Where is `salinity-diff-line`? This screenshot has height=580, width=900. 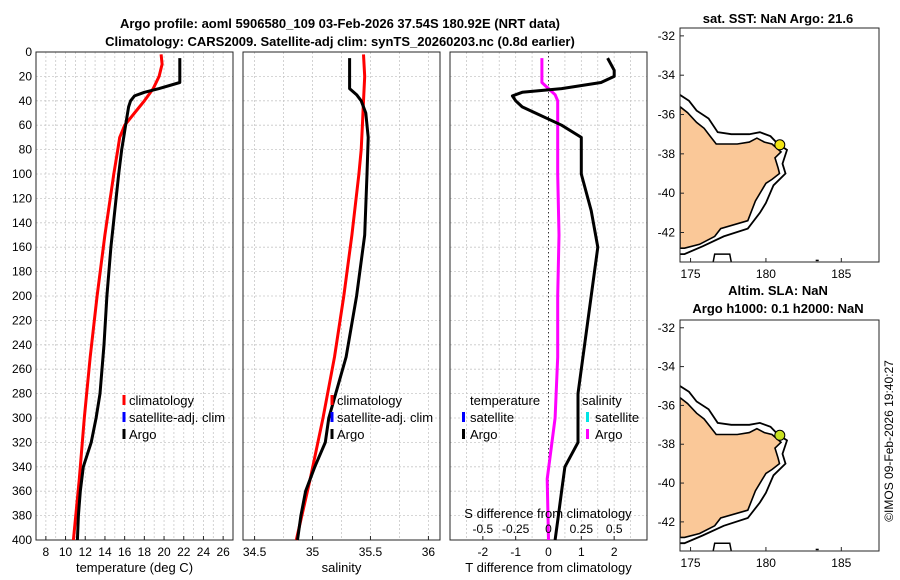
salinity-diff-line is located at coordinates (550, 299).